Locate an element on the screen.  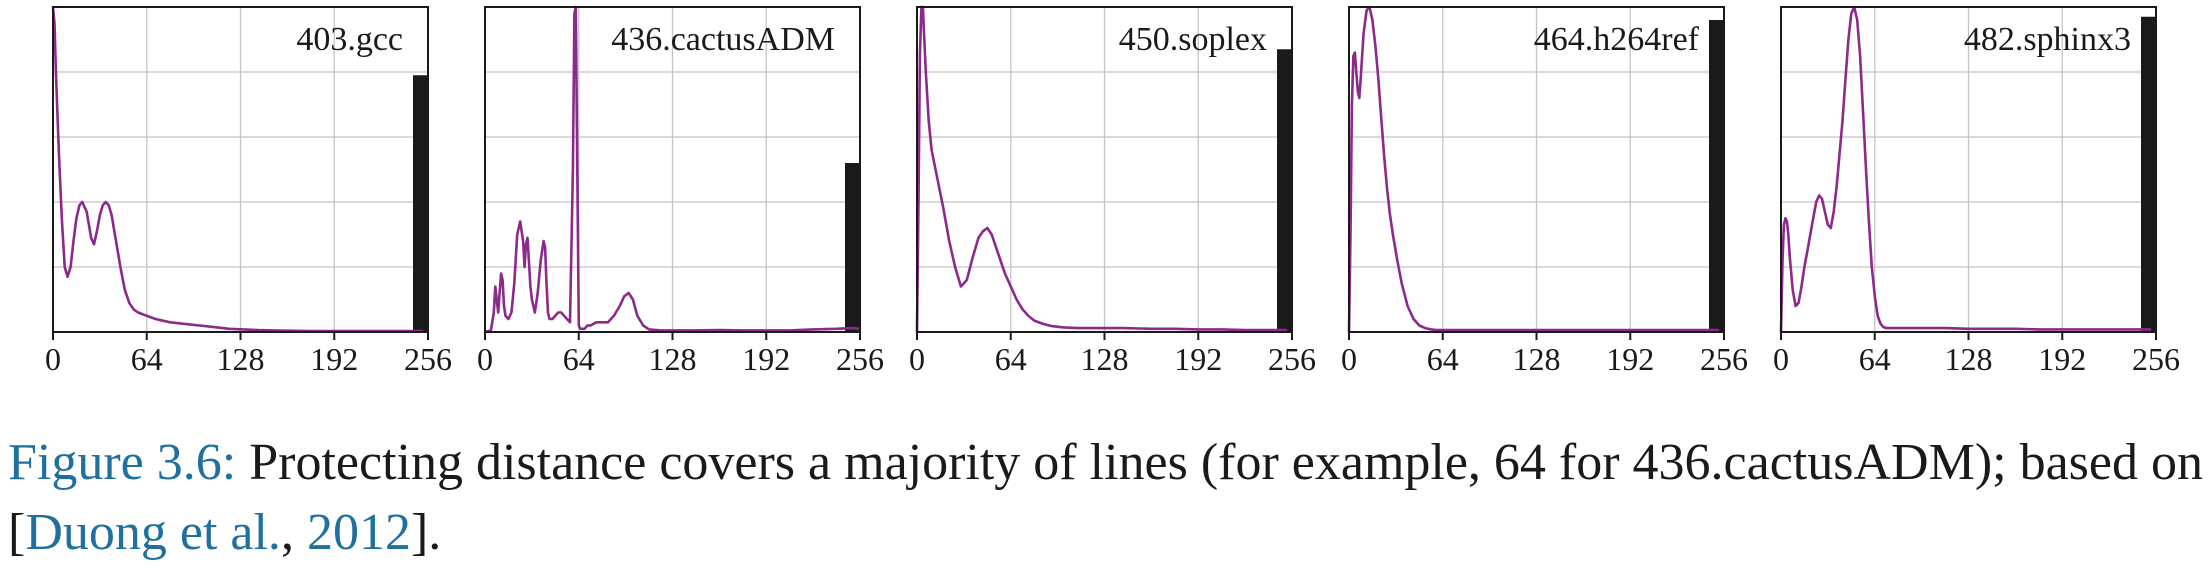
caption-citation-author: Duong et al. is located at coordinates (153, 532).